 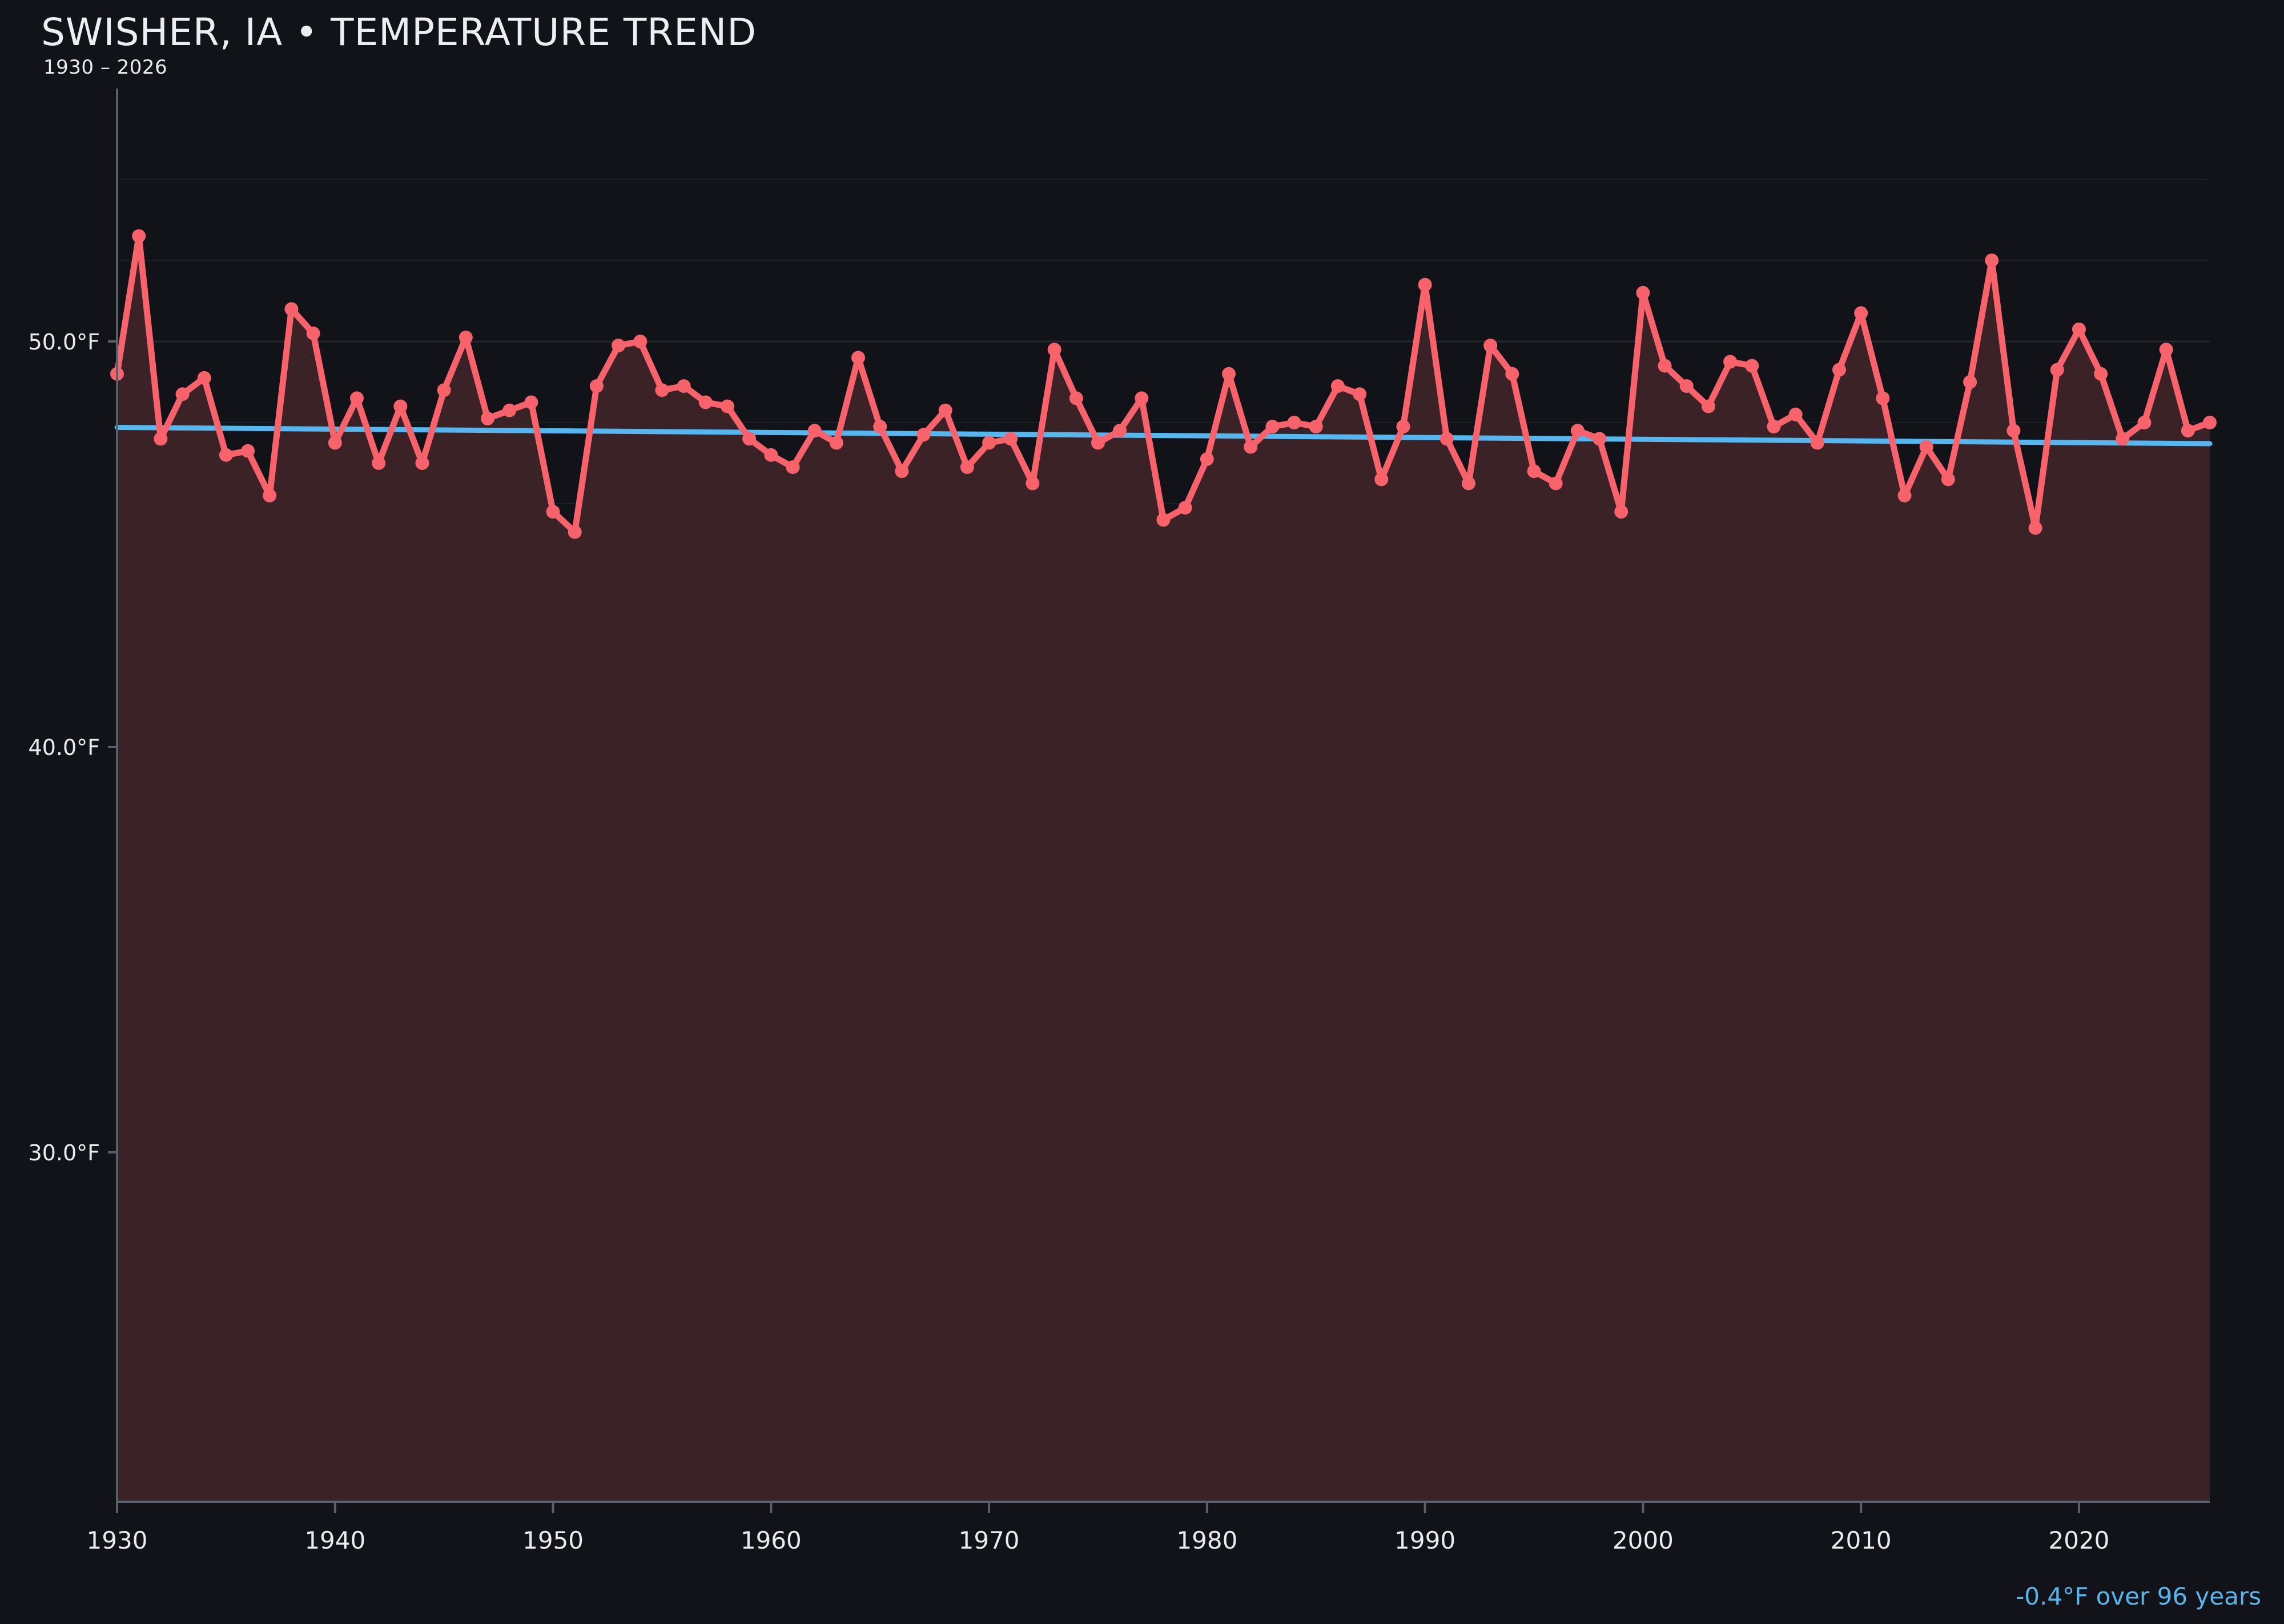 I want to click on x-tick-label: 1960, so click(x=771, y=1540).